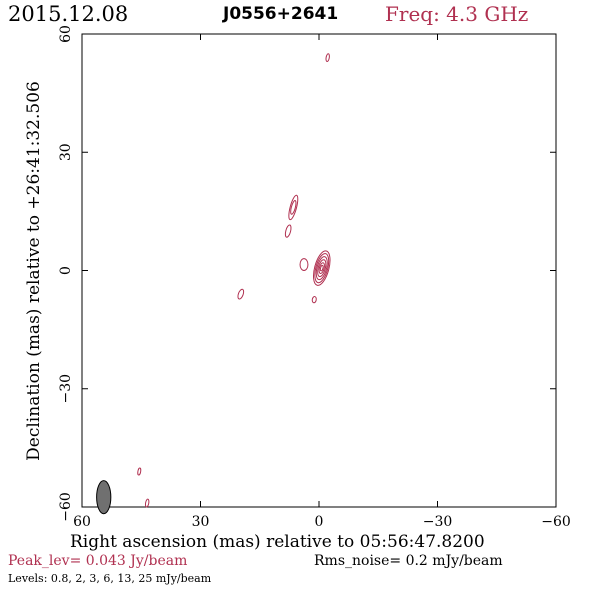 This screenshot has height=590, width=590. I want to click on beam-group, so click(104, 497).